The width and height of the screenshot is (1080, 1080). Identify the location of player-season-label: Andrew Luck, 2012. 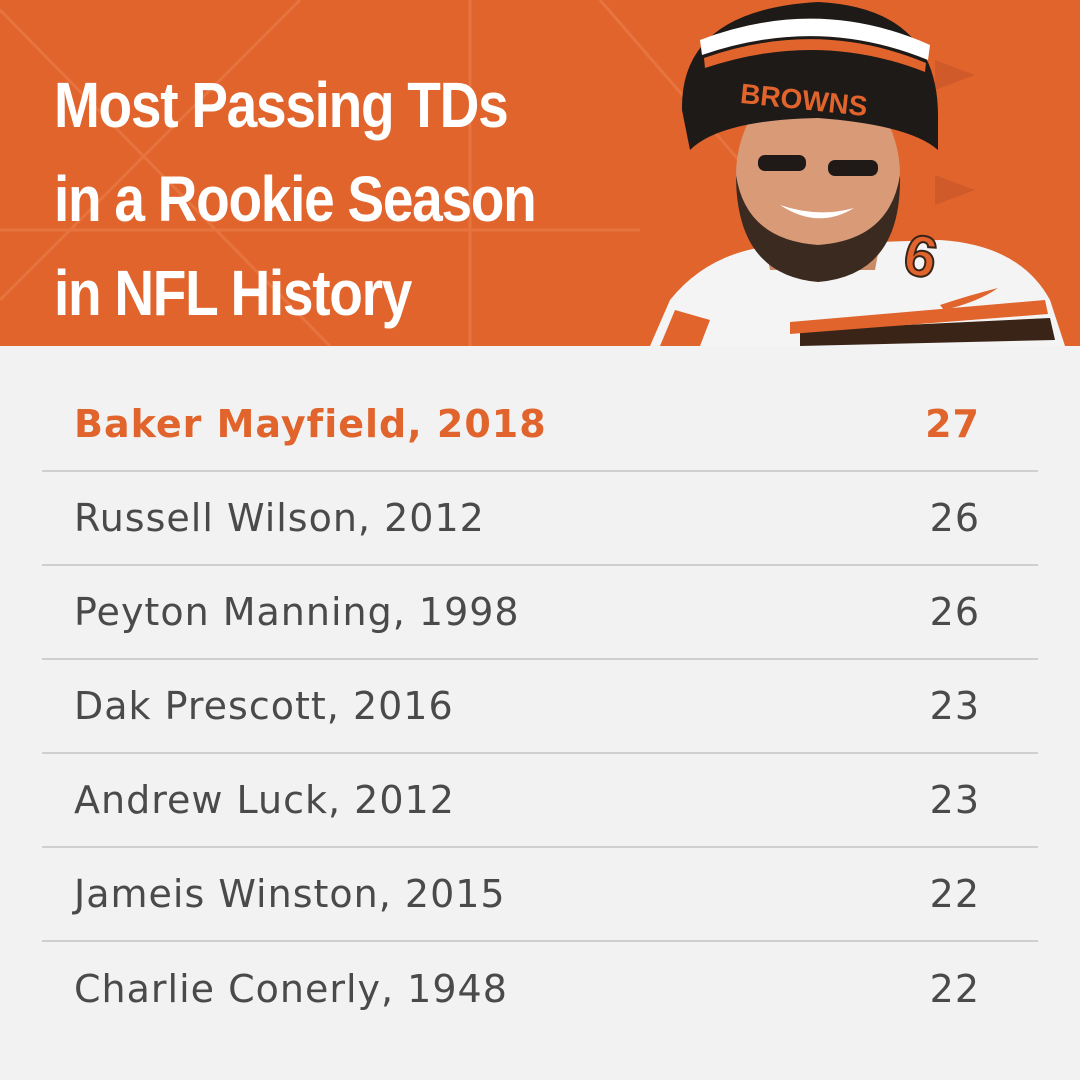
(264, 800).